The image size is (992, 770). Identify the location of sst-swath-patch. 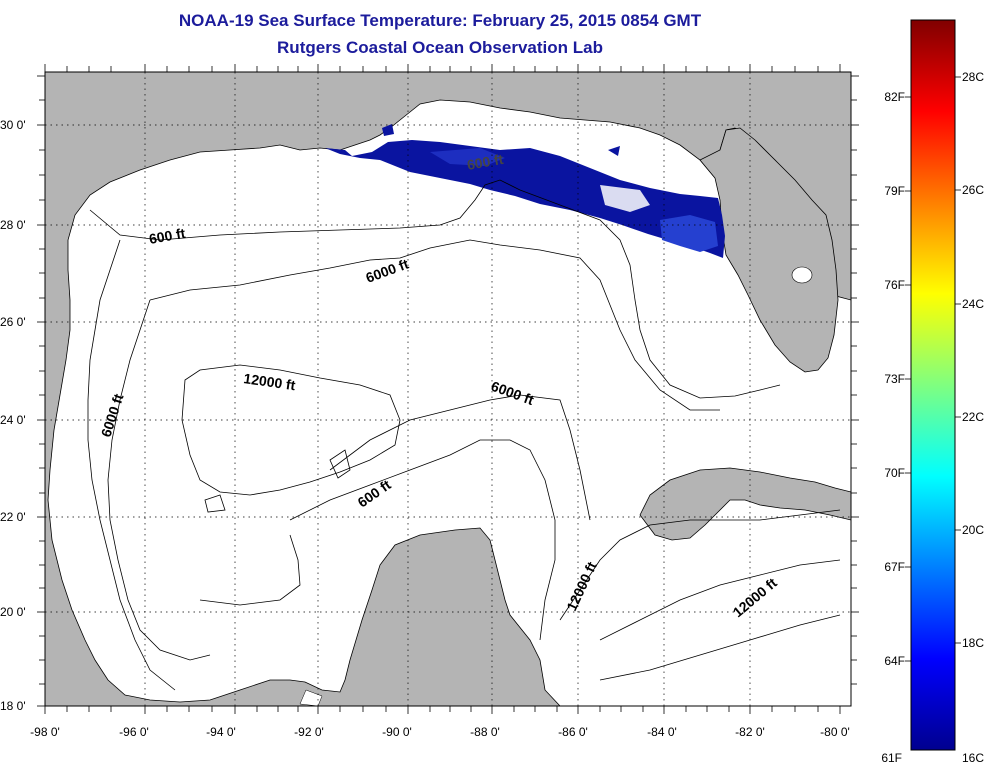
(467, 157).